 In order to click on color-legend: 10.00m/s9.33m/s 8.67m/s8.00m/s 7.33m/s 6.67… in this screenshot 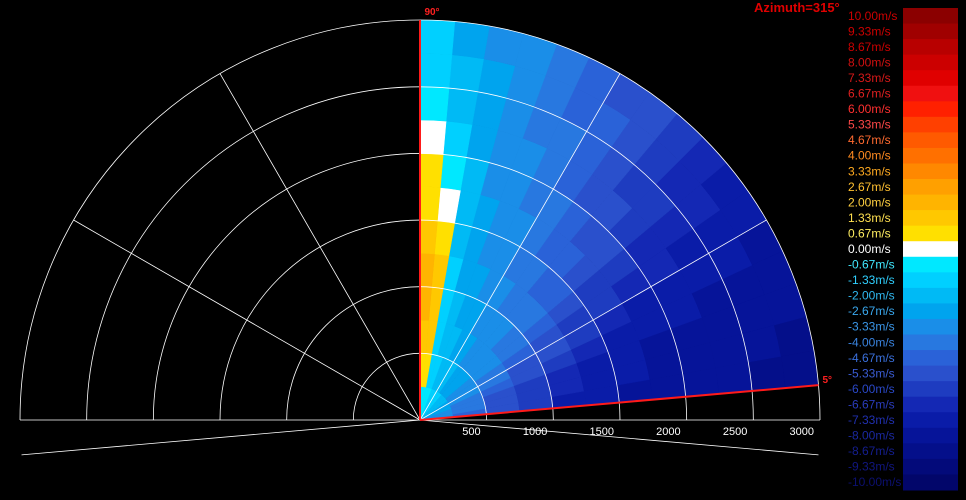, I will do `click(903, 249)`.